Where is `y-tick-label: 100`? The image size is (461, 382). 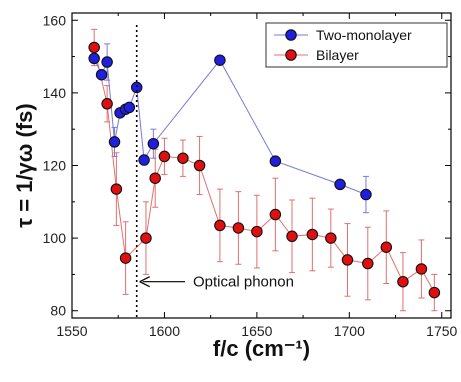 y-tick-label: 100 is located at coordinates (55, 238).